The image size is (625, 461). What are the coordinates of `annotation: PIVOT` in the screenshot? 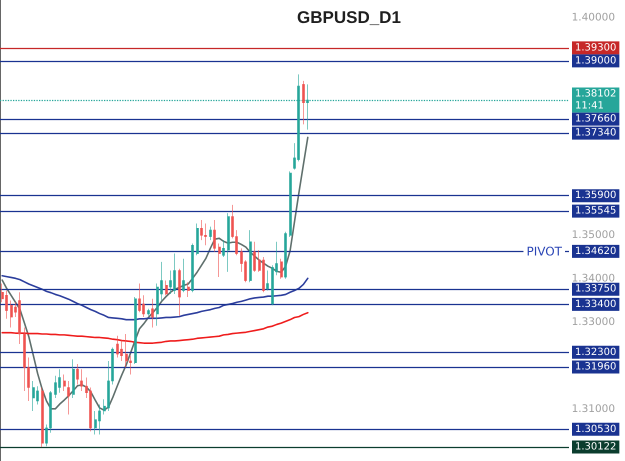 It's located at (544, 251).